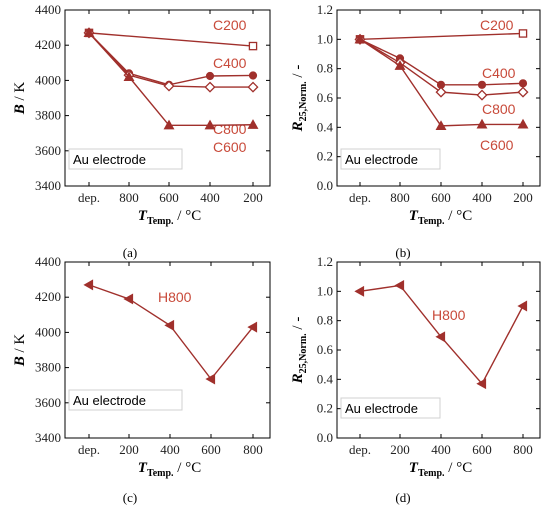  Describe the element at coordinates (125, 400) in the screenshot. I see `note-box-c` at that location.